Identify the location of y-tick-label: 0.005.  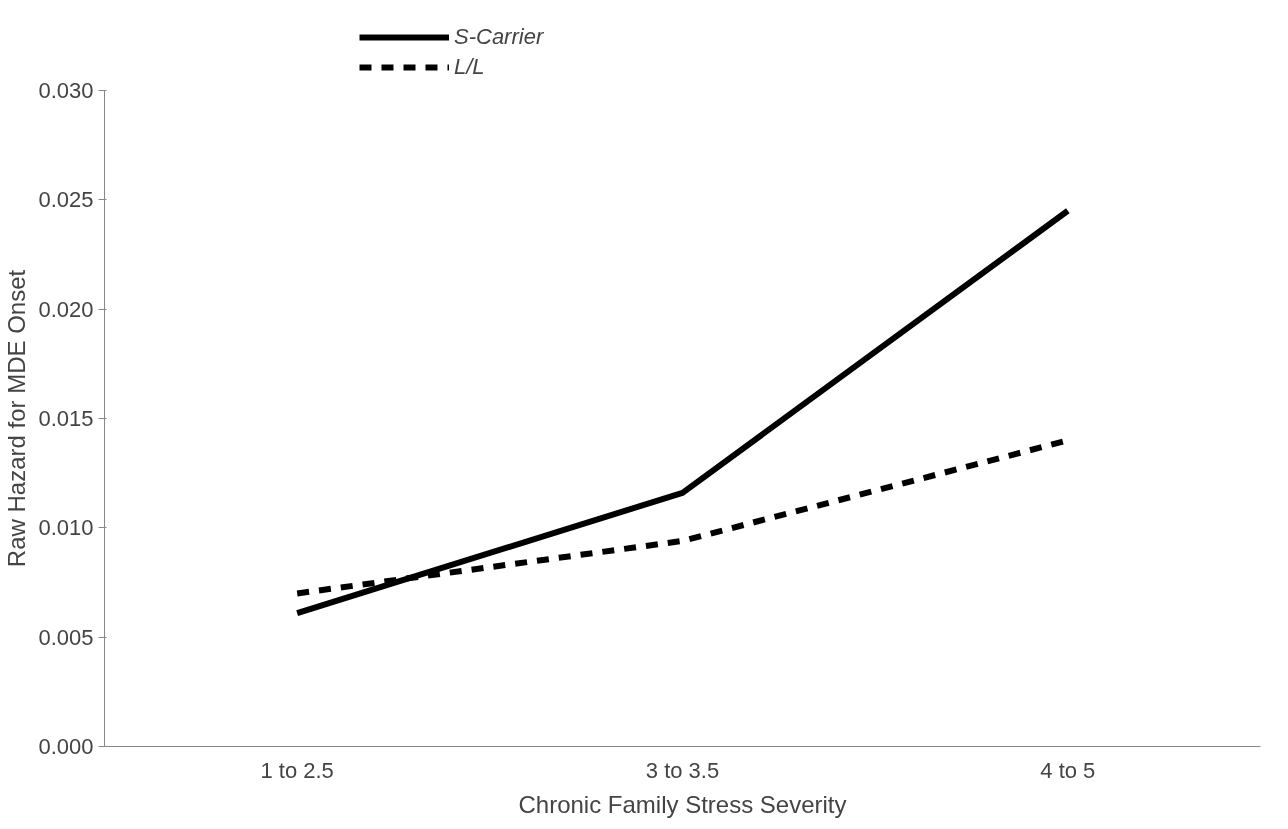
(66, 637).